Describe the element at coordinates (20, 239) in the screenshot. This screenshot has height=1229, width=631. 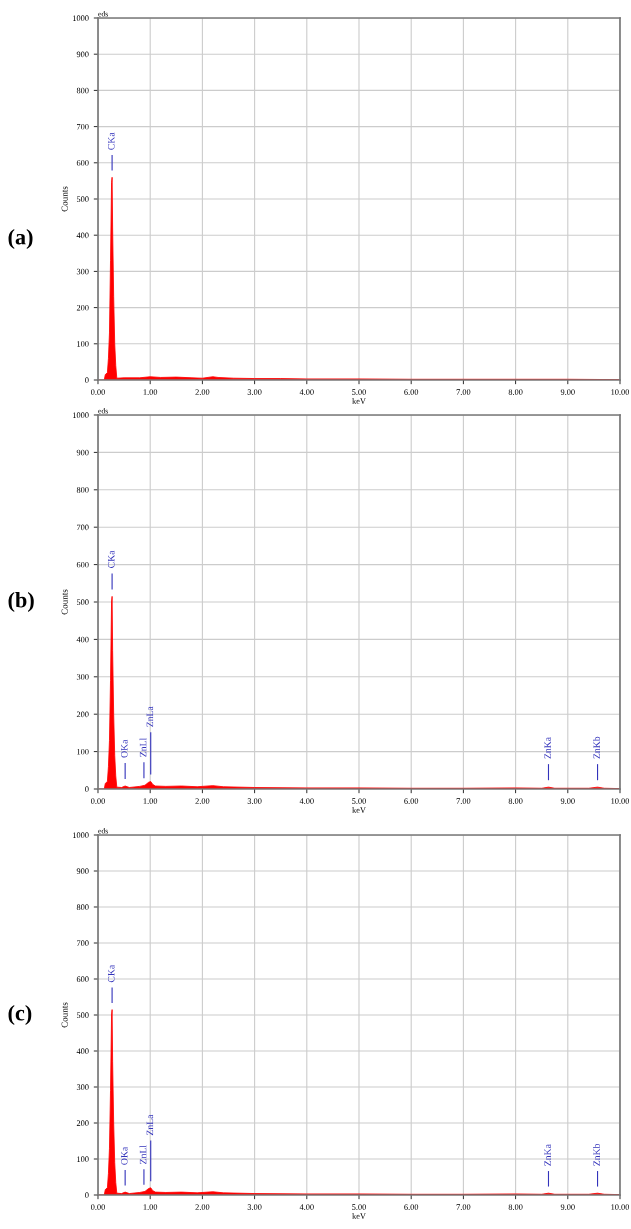
I see `text: (a)` at that location.